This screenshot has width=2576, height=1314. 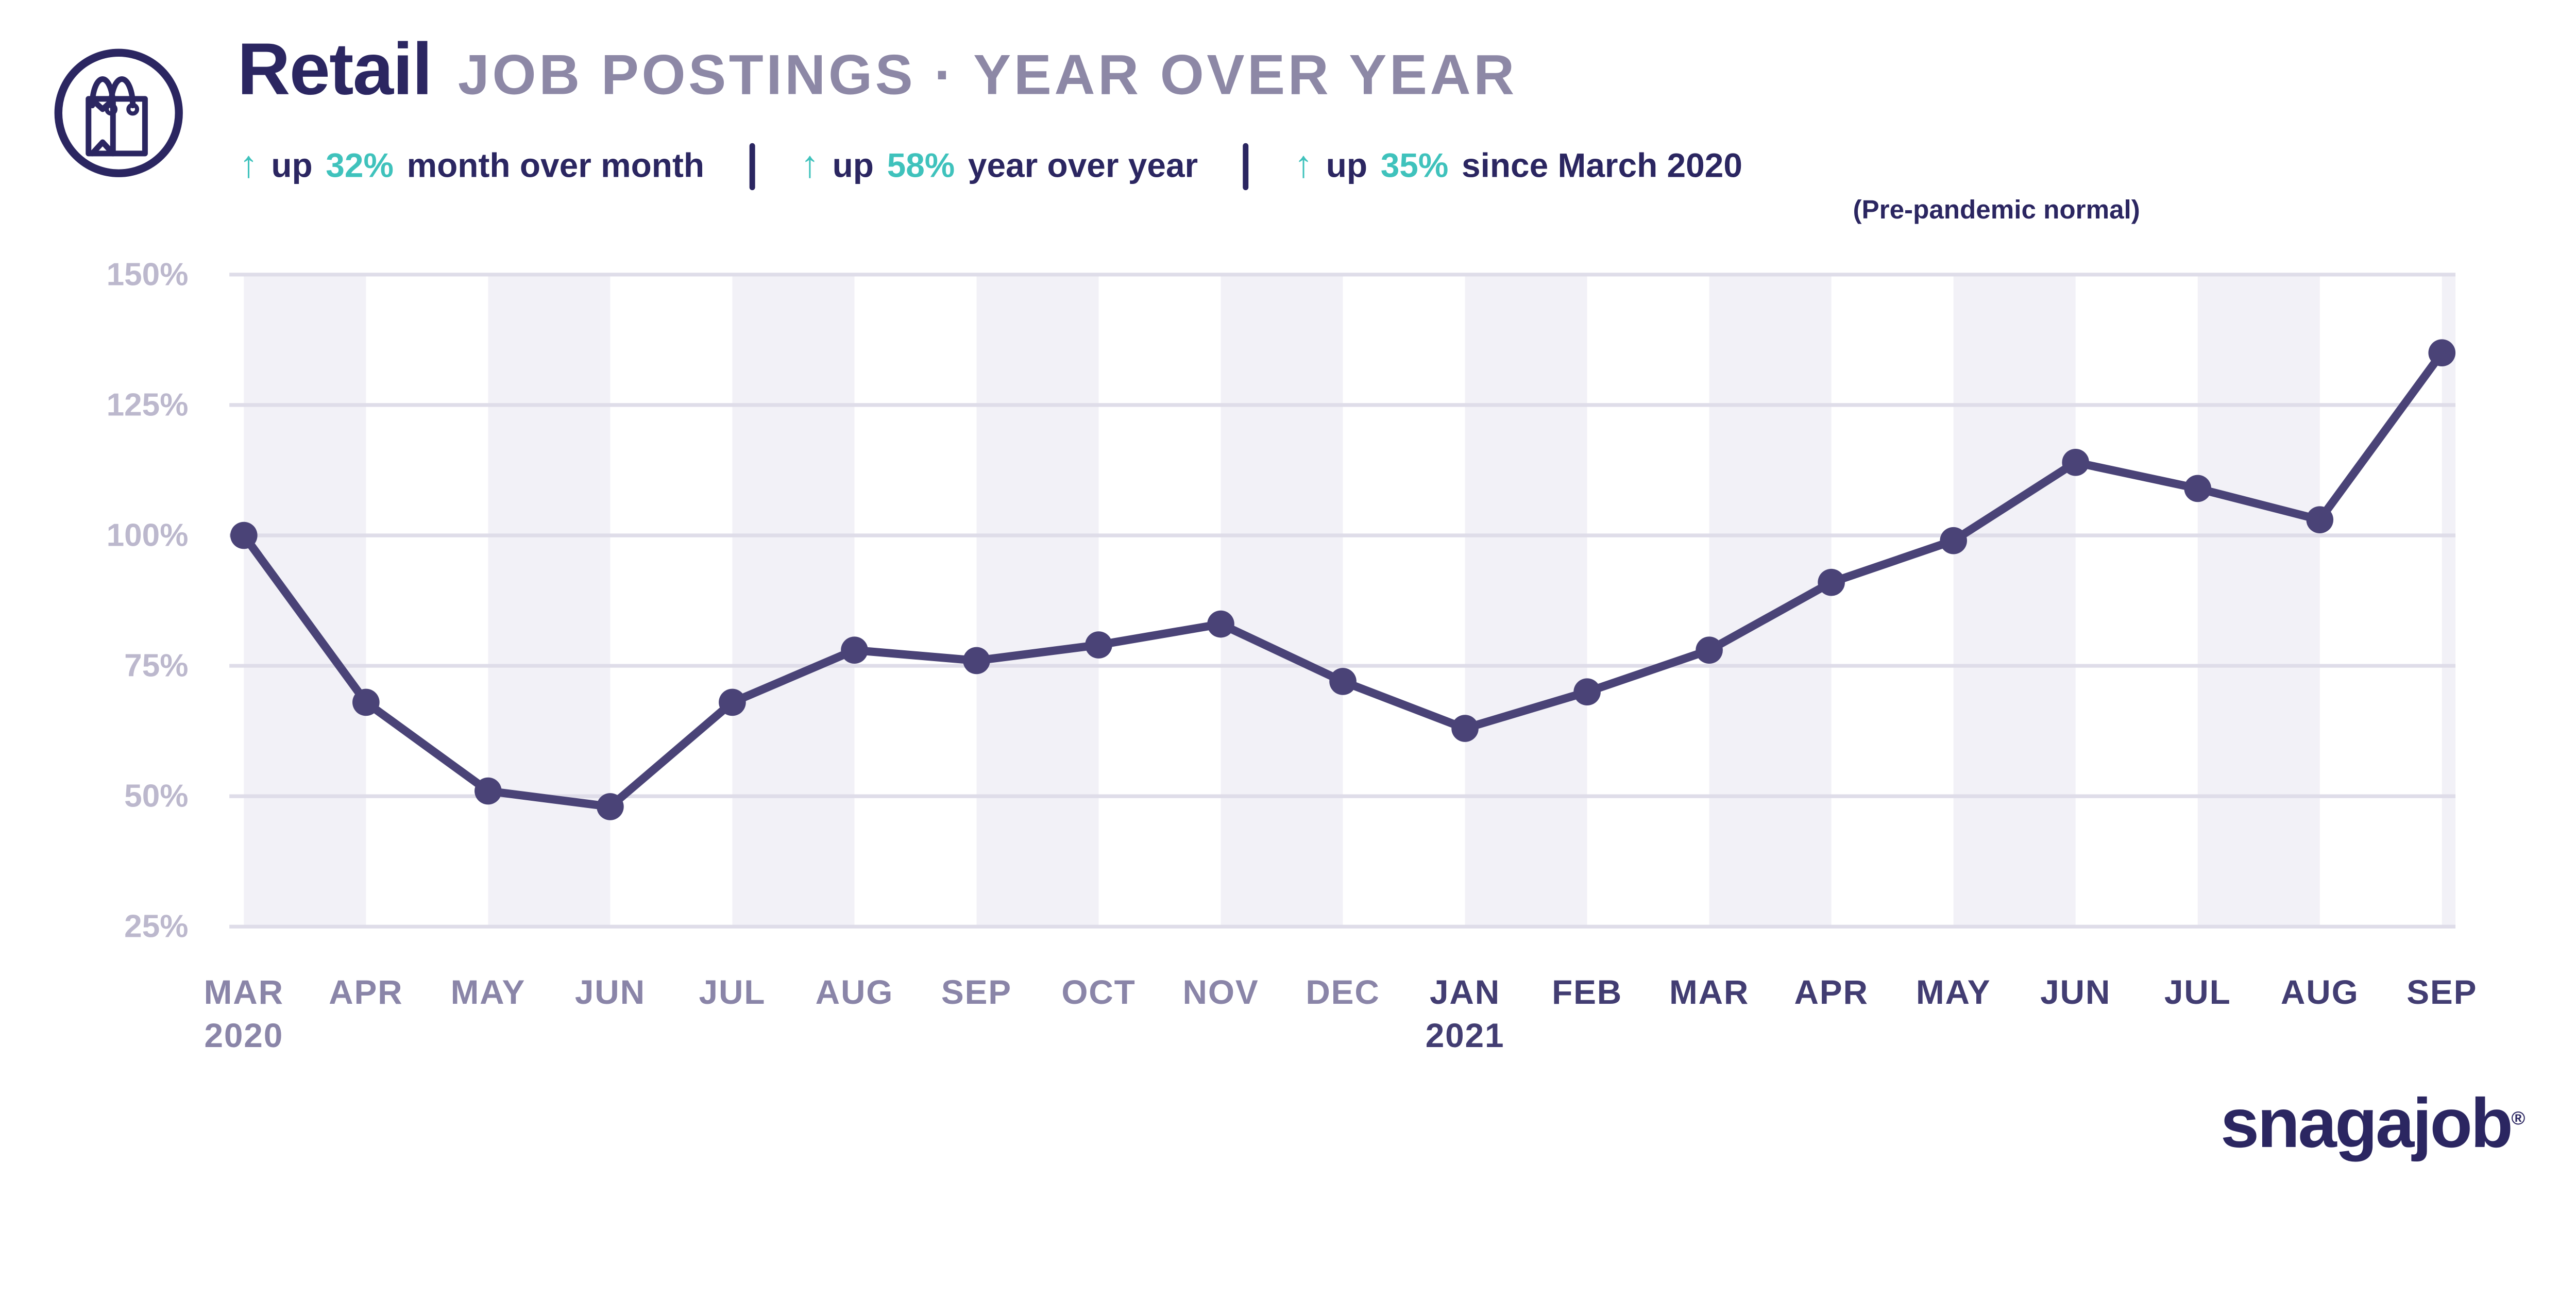 I want to click on registered-mark: ®, so click(x=2518, y=1119).